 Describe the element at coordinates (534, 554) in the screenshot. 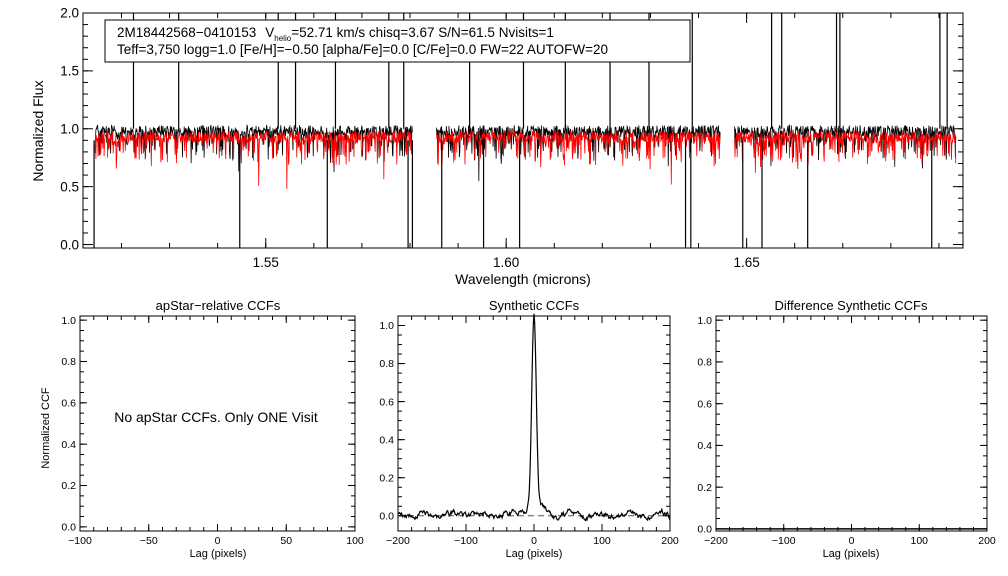

I see `synthetic-x-axis-label: Lag (pixels)` at that location.